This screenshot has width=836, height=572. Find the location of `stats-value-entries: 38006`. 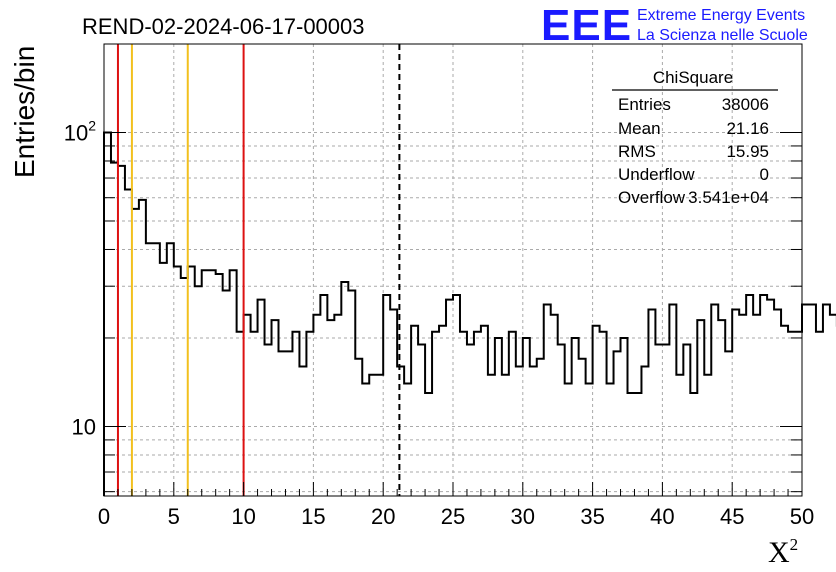

stats-value-entries: 38006 is located at coordinates (745, 104).